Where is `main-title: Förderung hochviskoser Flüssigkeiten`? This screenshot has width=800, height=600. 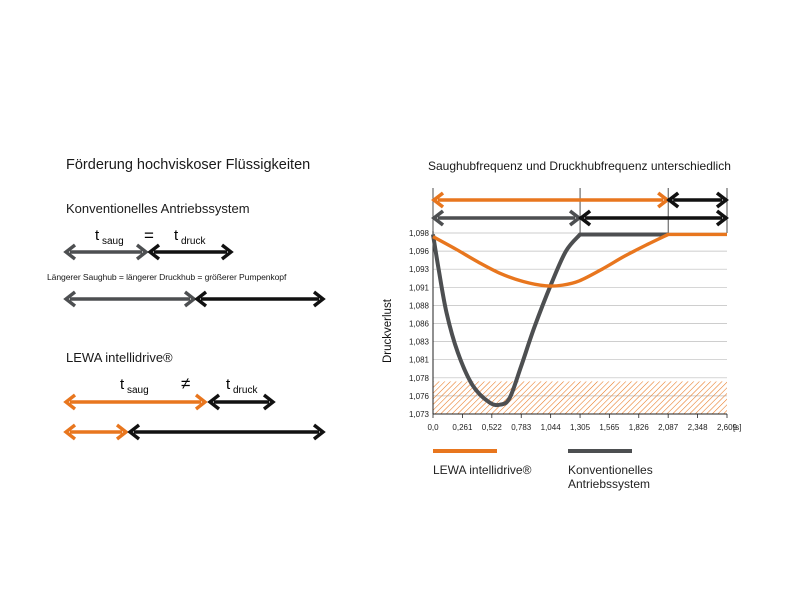 main-title: Förderung hochviskoser Flüssigkeiten is located at coordinates (188, 165).